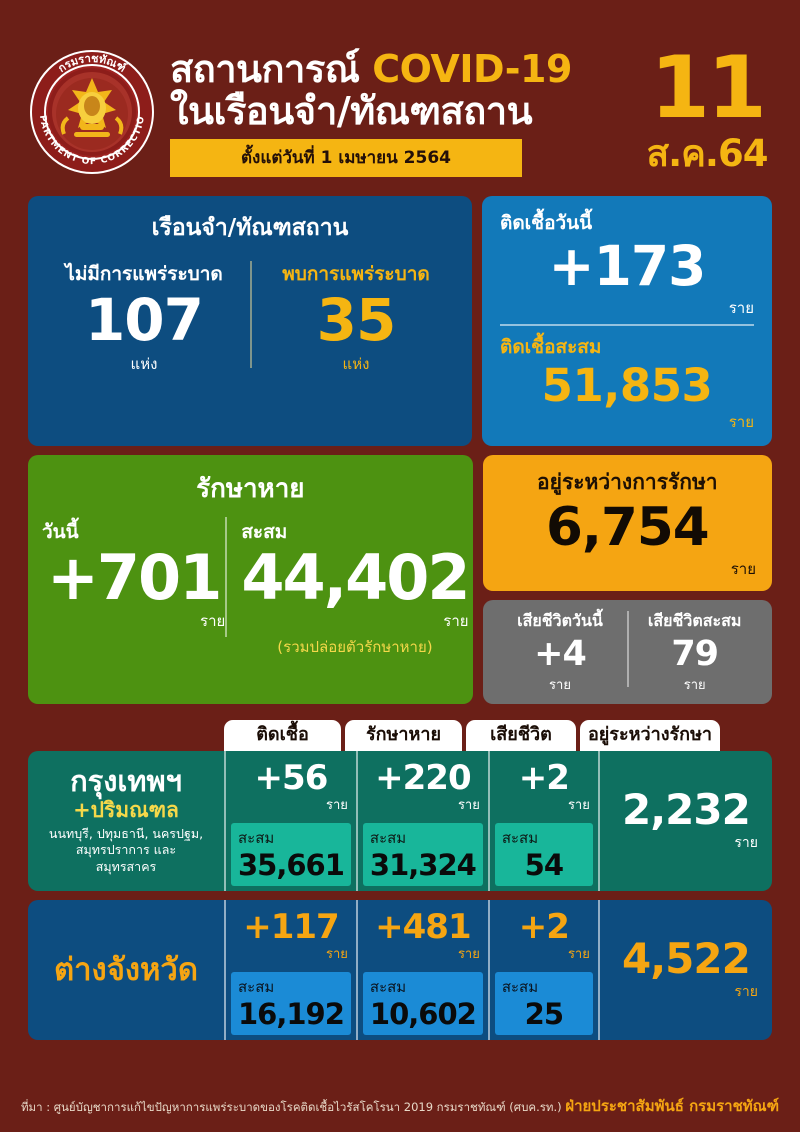 This screenshot has width=800, height=1132. What do you see at coordinates (650, 735) in the screenshot?
I see `column-header-treating: อยู่ระหว่างรักษา` at bounding box center [650, 735].